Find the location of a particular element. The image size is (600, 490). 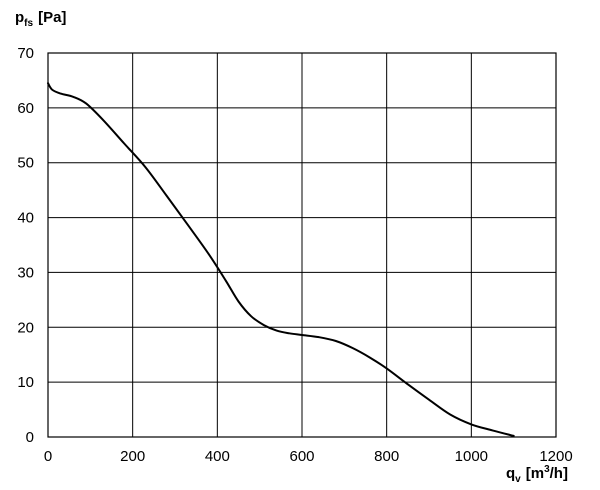

y-axis-title-sub: fs is located at coordinates (28, 23).